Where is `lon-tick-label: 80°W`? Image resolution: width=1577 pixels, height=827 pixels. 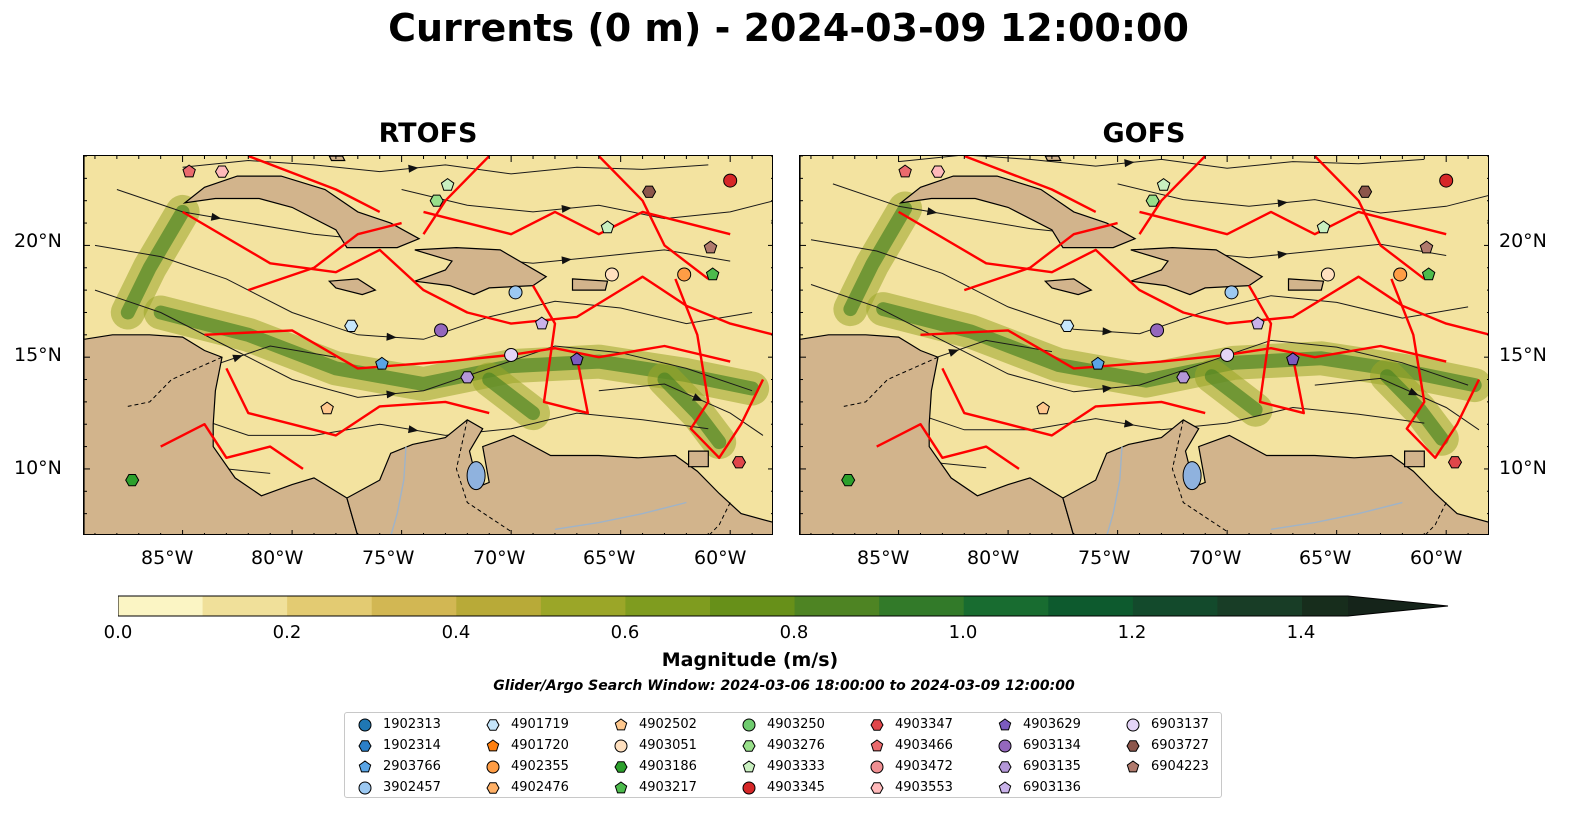
lon-tick-label: 80°W is located at coordinates (993, 558).